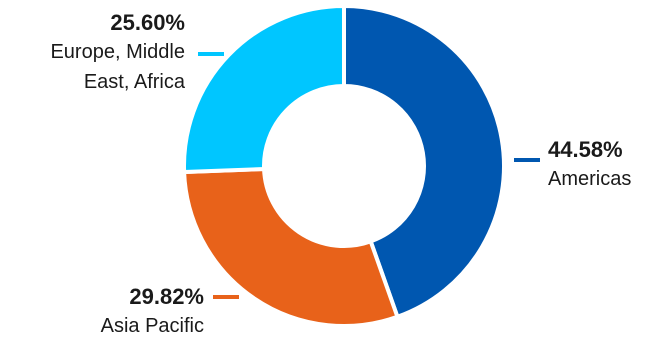 Image resolution: width=659 pixels, height=340 pixels. What do you see at coordinates (152, 326) in the screenshot?
I see `category-label-asia-pacific: Asia Pacific` at bounding box center [152, 326].